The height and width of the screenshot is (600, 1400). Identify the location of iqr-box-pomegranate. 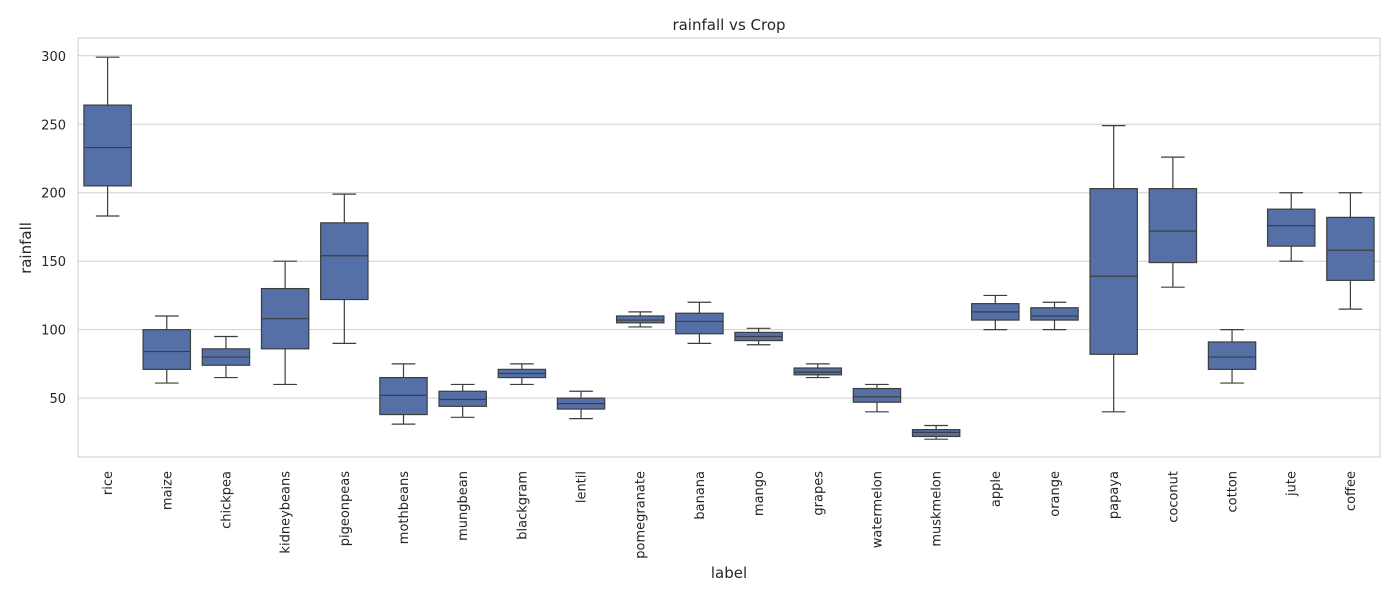
(640, 319).